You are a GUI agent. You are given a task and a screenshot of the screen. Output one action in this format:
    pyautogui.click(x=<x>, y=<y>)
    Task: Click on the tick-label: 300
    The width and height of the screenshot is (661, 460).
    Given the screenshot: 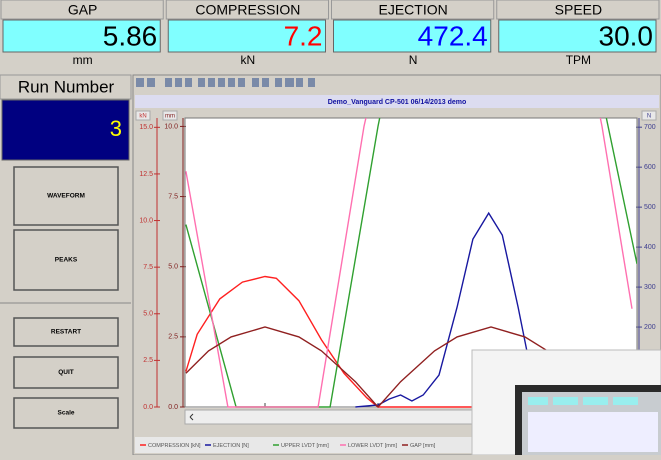 What is the action you would take?
    pyautogui.click(x=650, y=287)
    